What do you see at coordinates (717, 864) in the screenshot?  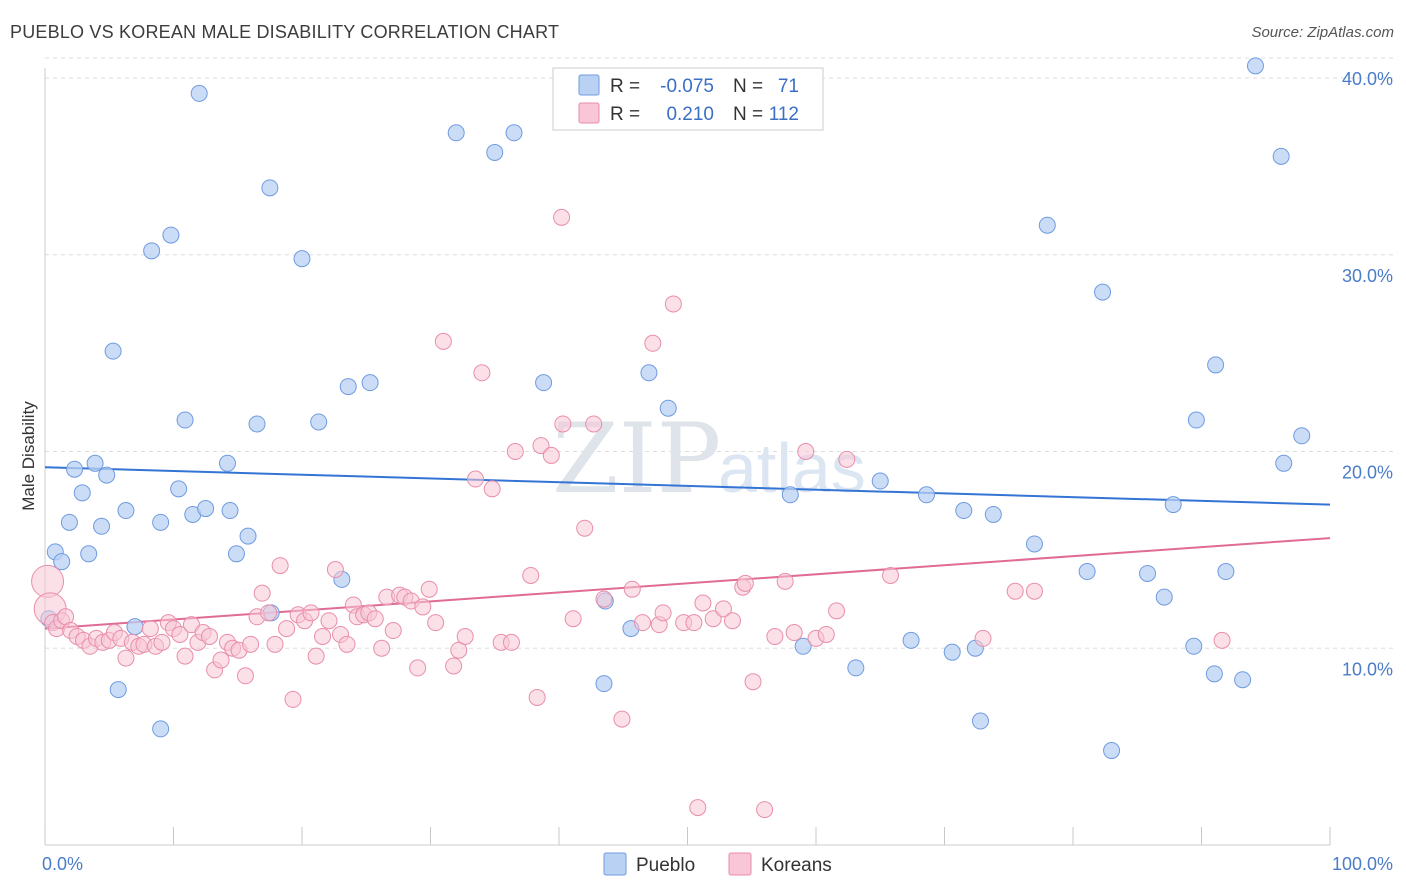 I see `series-legend: Pueblo Koreans` at bounding box center [717, 864].